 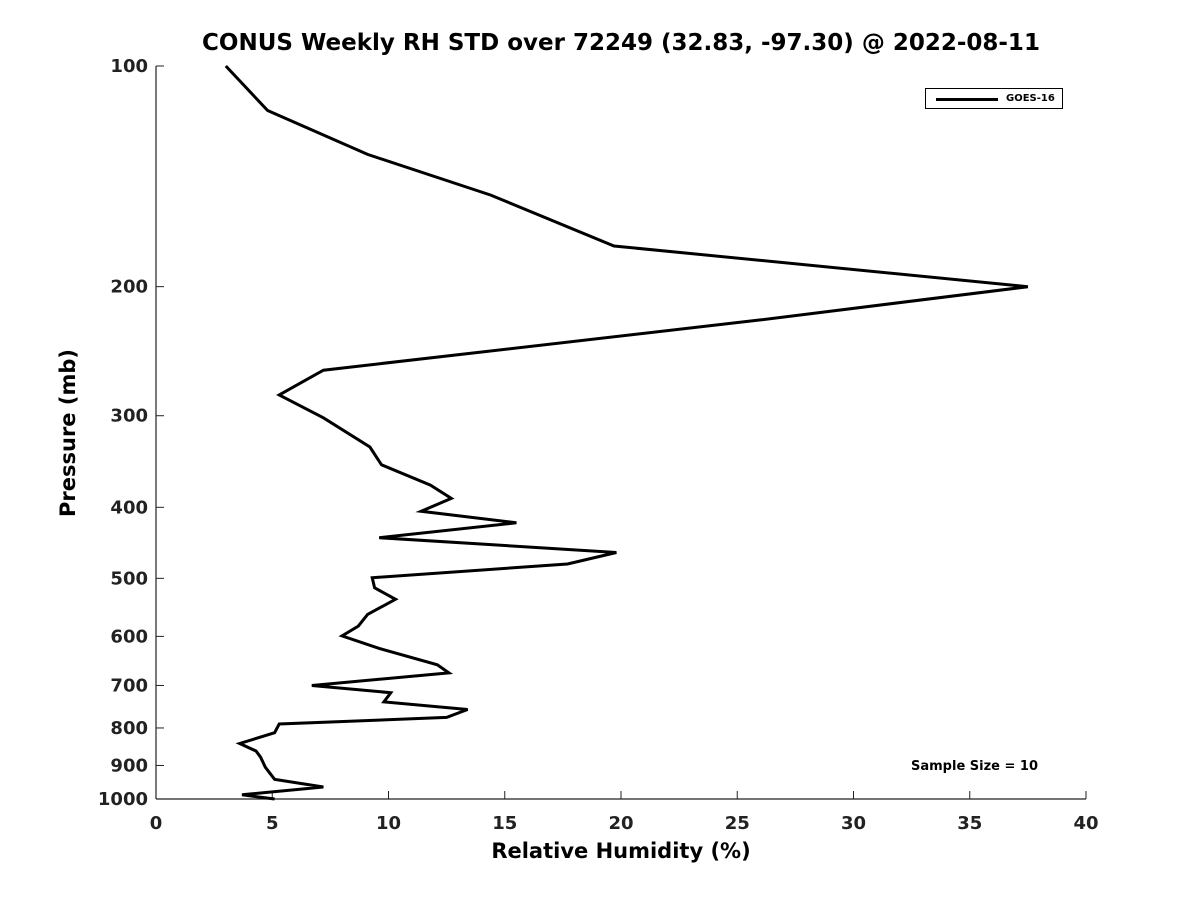 I want to click on y-tick-label: 400, so click(x=129, y=507).